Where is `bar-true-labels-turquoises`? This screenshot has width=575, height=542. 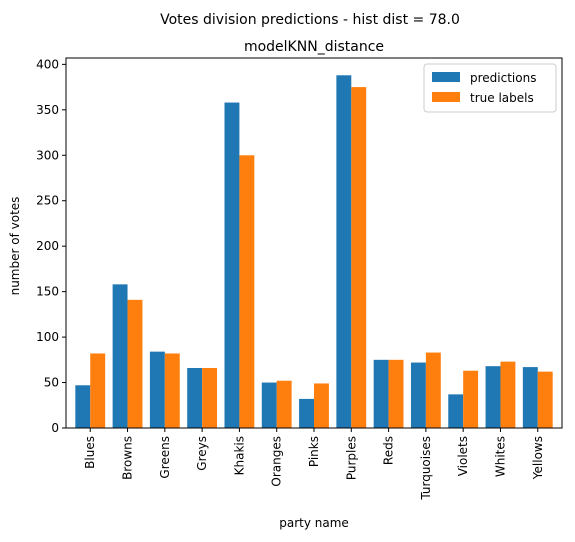
bar-true-labels-turquoises is located at coordinates (433, 390).